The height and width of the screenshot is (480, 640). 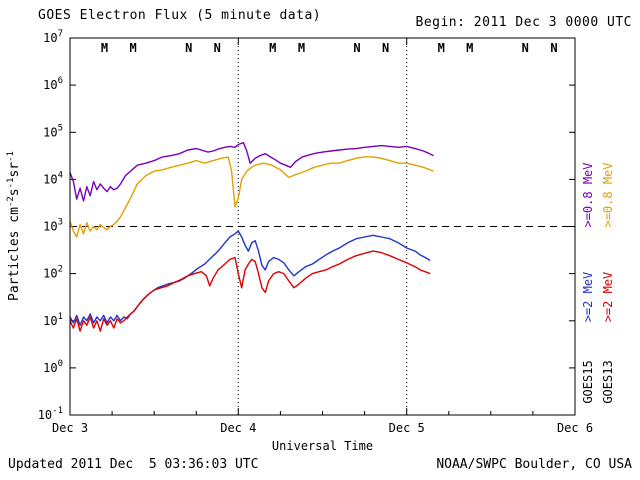 I want to click on y-tick-label: 10⁷, so click(x=53, y=37).